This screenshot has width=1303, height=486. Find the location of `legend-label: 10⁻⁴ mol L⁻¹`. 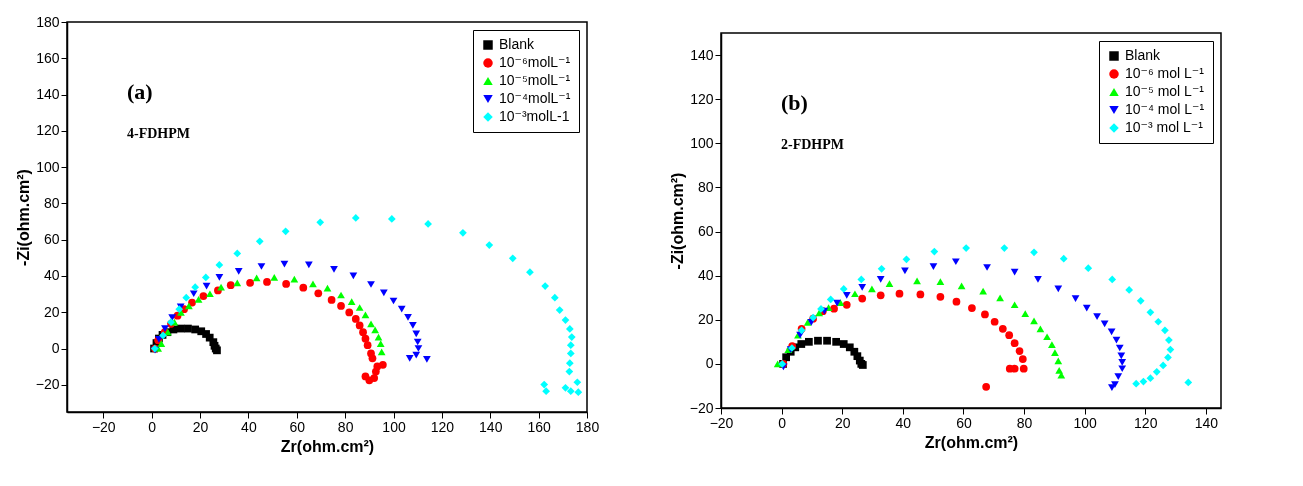

legend-label: 10⁻⁴ mol L⁻¹ is located at coordinates (1165, 109).